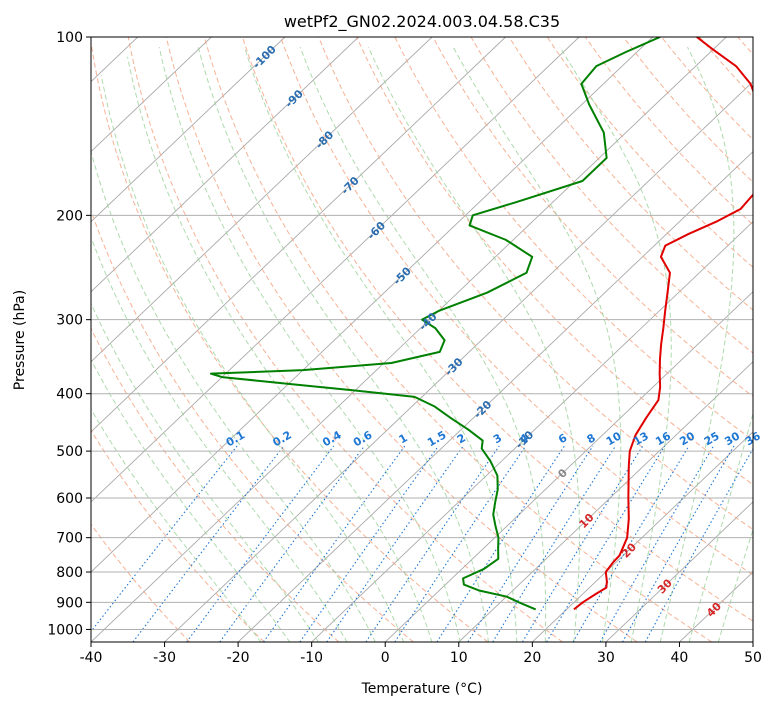 The height and width of the screenshot is (708, 775). I want to click on x-tick-label: 30, so click(606, 658).